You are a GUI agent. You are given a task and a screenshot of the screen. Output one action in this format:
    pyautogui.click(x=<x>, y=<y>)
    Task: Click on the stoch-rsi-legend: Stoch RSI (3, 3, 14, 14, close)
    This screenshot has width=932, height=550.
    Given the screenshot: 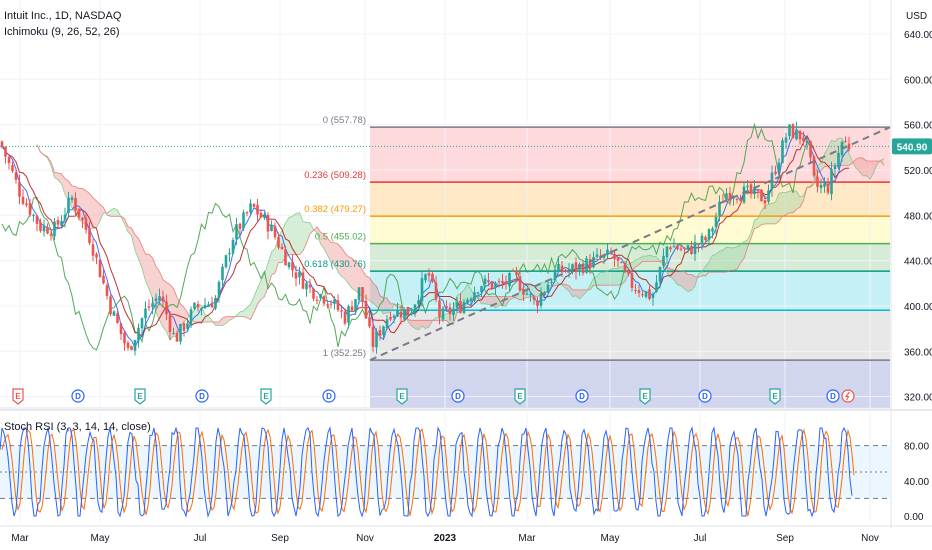 What is the action you would take?
    pyautogui.click(x=77, y=427)
    